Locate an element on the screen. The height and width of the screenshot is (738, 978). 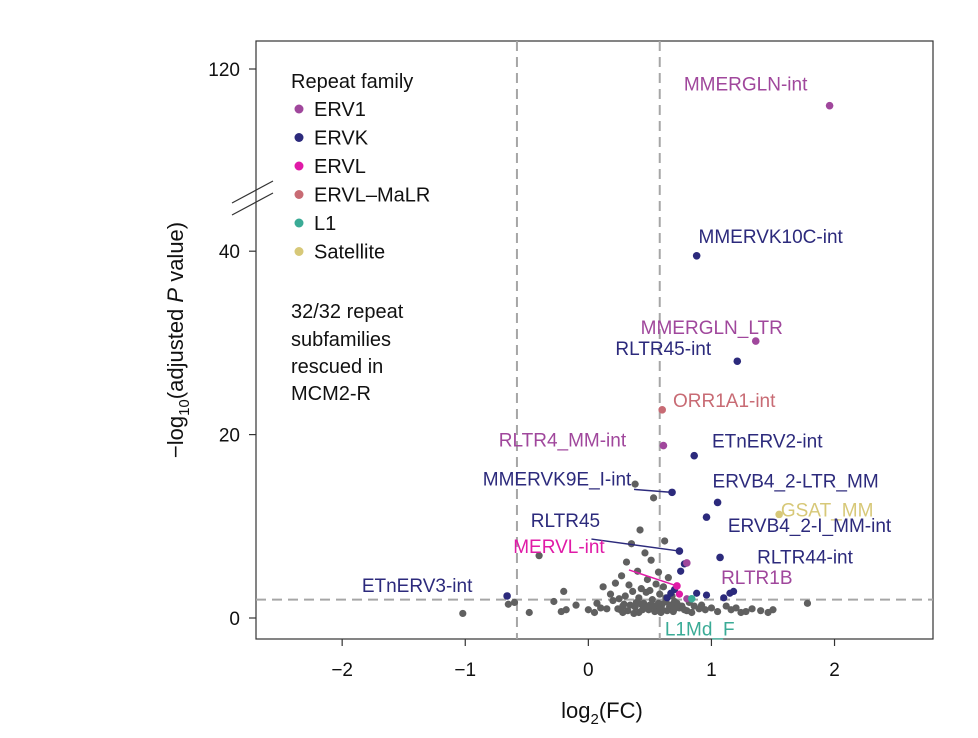
point-label: MMERGLN_LTR is located at coordinates (712, 328).